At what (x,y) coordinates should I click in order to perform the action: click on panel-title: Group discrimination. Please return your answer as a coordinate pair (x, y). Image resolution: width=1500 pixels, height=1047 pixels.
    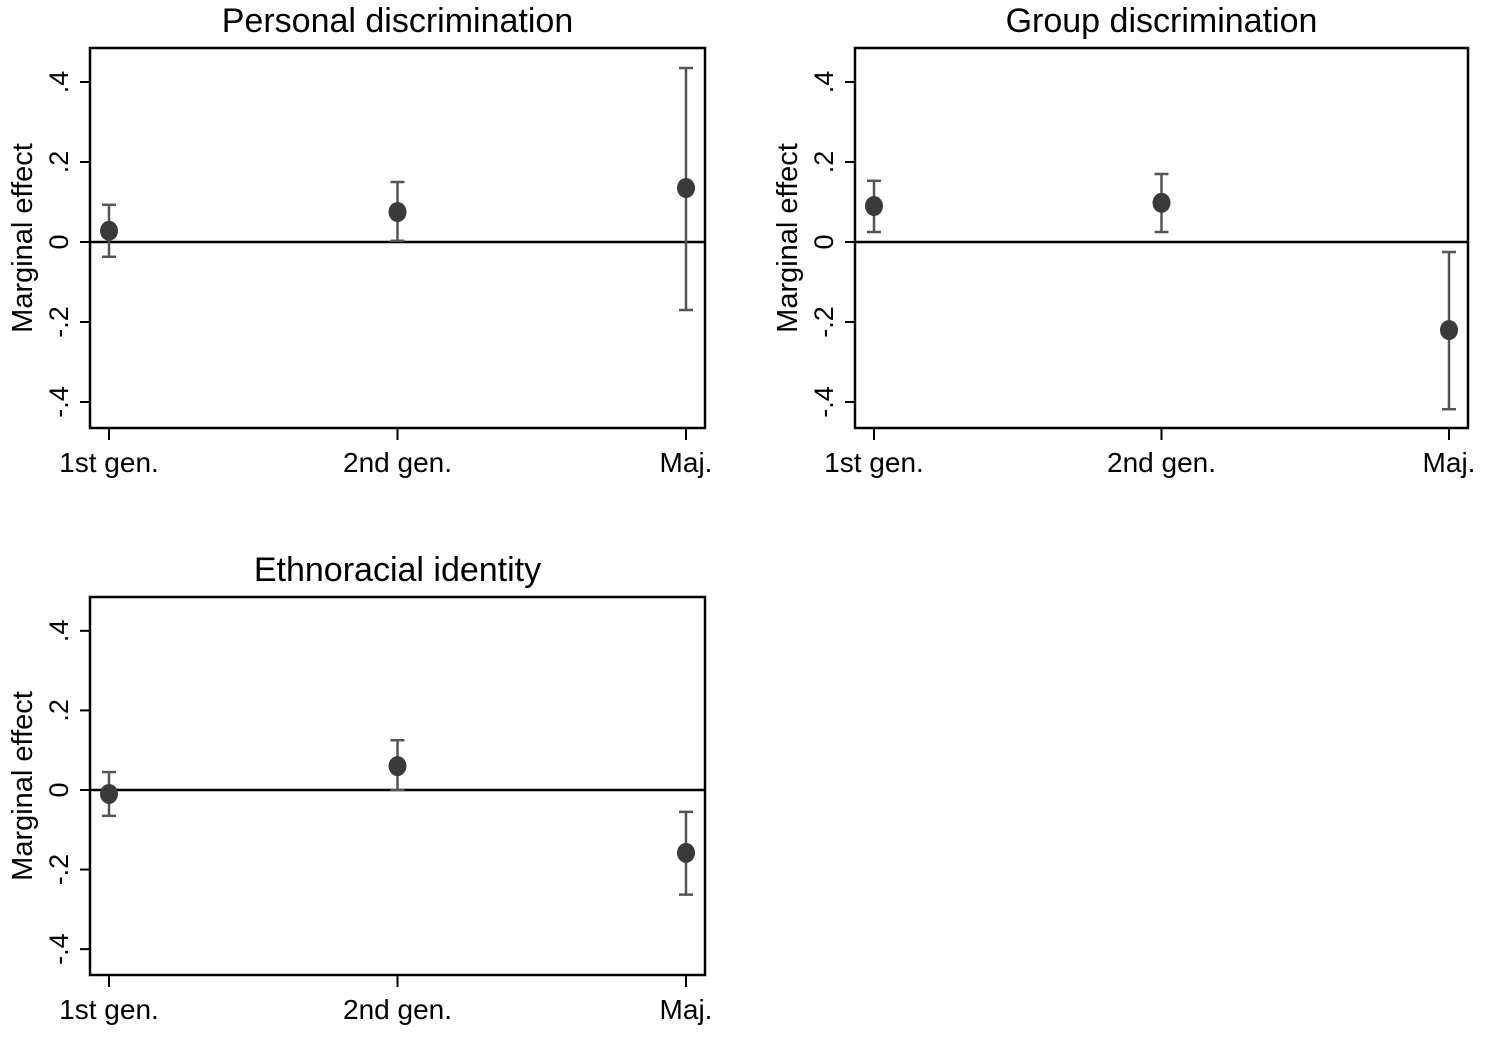
    Looking at the image, I should click on (1162, 21).